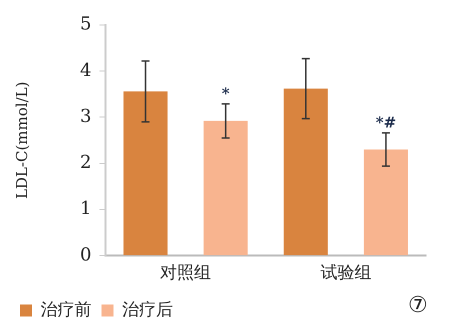  What do you see at coordinates (86, 24) in the screenshot?
I see `y-tick-label: 5` at bounding box center [86, 24].